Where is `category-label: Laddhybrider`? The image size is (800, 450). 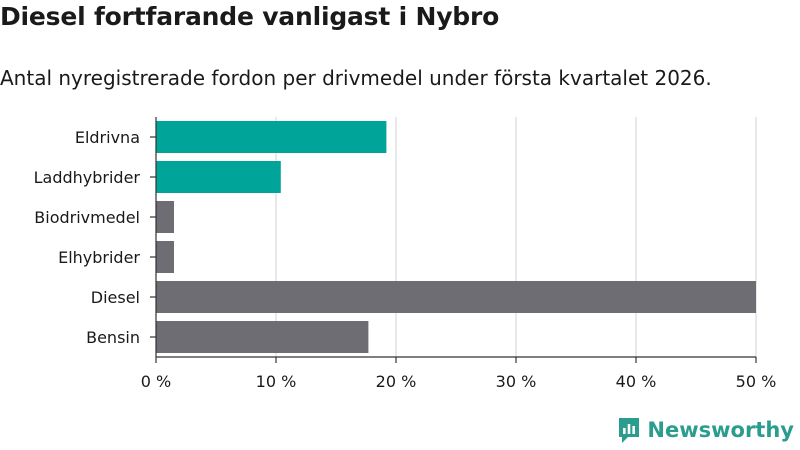 category-label: Laddhybrider is located at coordinates (87, 177).